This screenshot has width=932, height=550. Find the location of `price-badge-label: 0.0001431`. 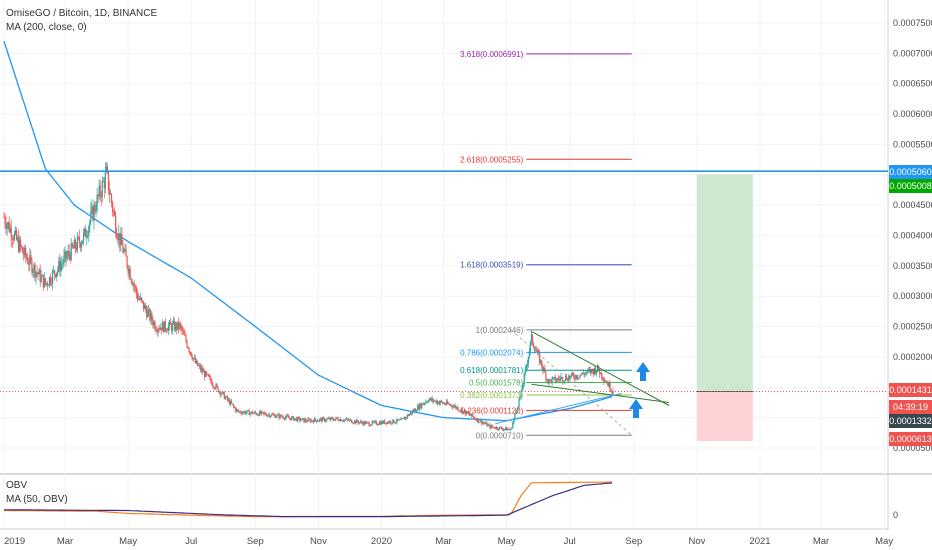

price-badge-label: 0.0001431 is located at coordinates (910, 390).